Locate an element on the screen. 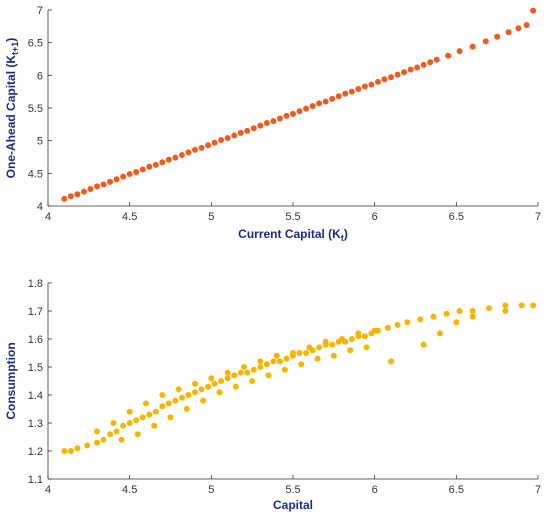 The height and width of the screenshot is (517, 550). top-y-tick-label: 5 is located at coordinates (40, 142).